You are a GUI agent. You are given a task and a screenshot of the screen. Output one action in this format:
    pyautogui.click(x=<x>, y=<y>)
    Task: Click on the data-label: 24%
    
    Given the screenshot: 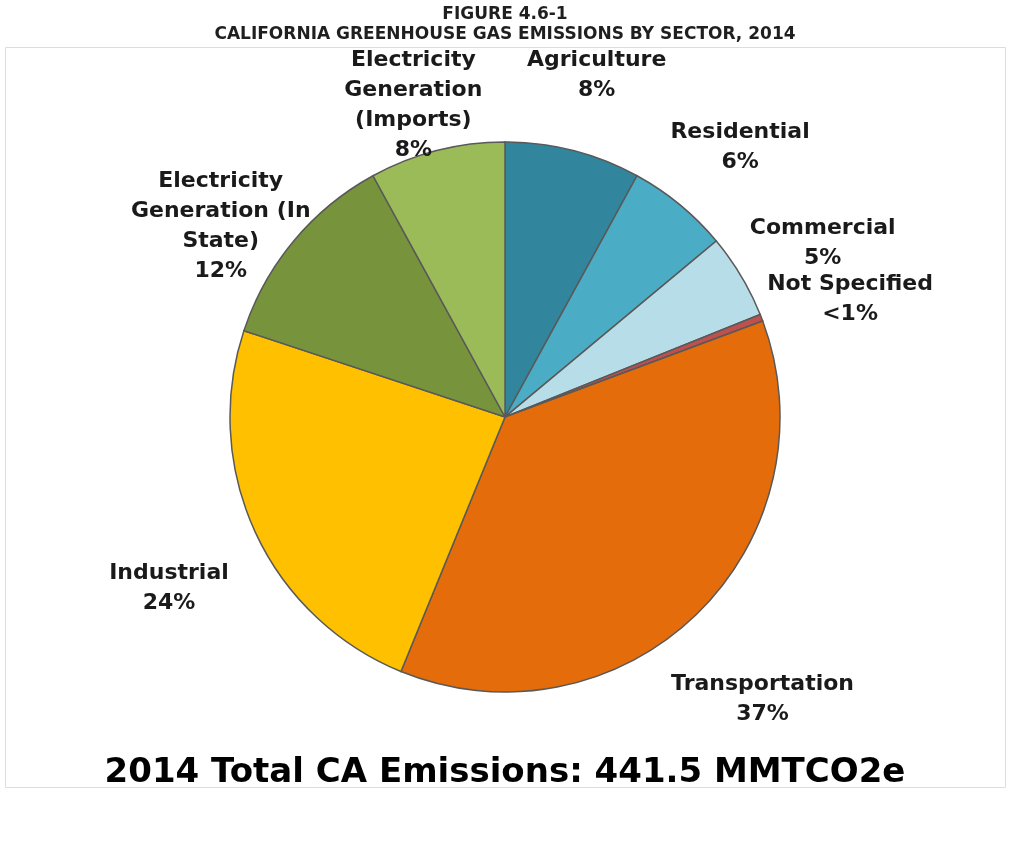 What is the action you would take?
    pyautogui.click(x=169, y=601)
    